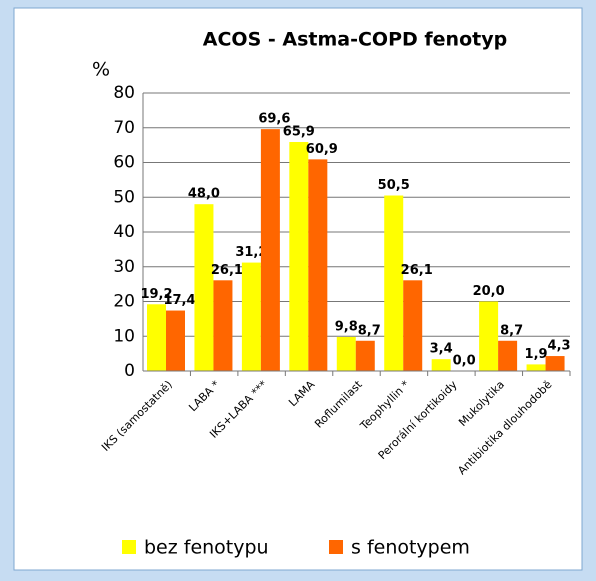  I want to click on y-tick-label: 60, so click(124, 163).